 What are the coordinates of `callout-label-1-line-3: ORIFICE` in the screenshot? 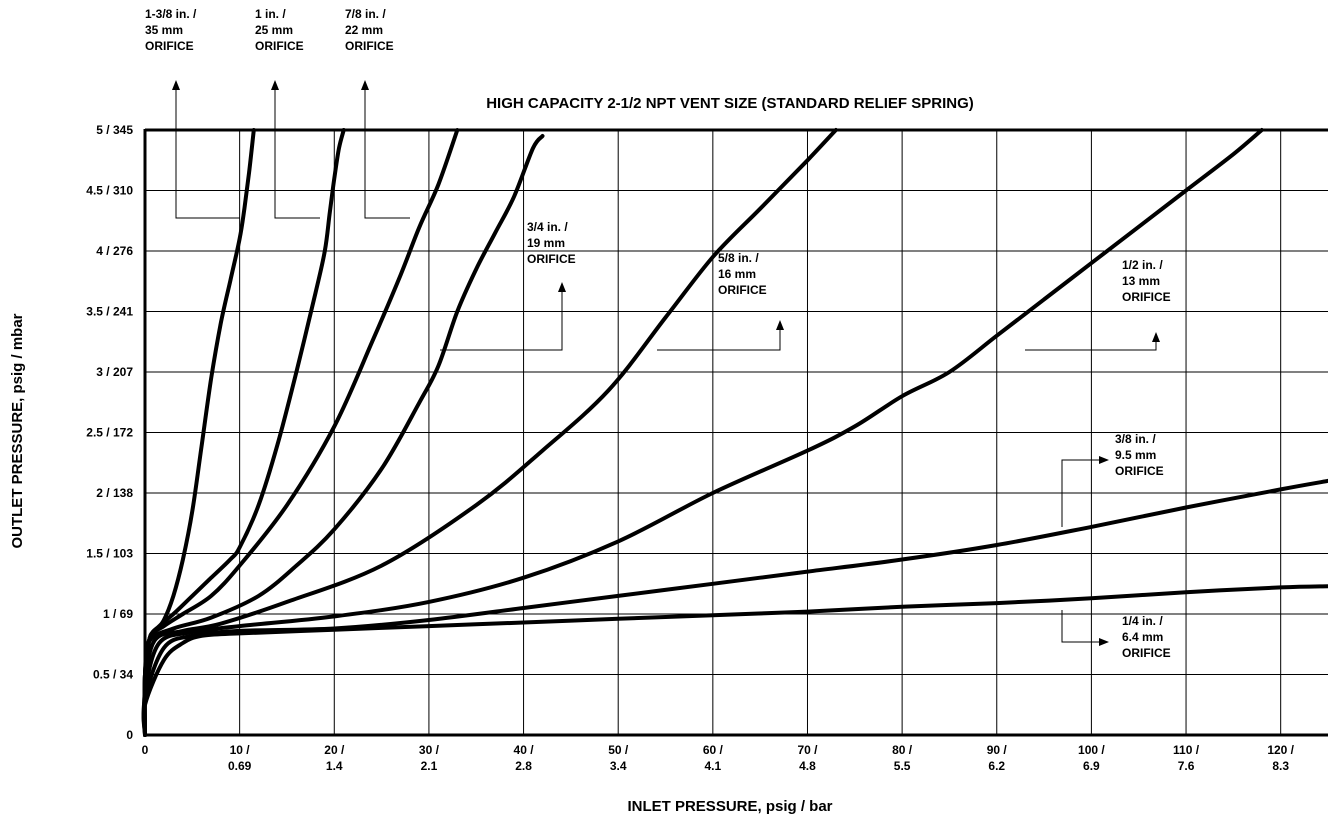 It's located at (169, 46).